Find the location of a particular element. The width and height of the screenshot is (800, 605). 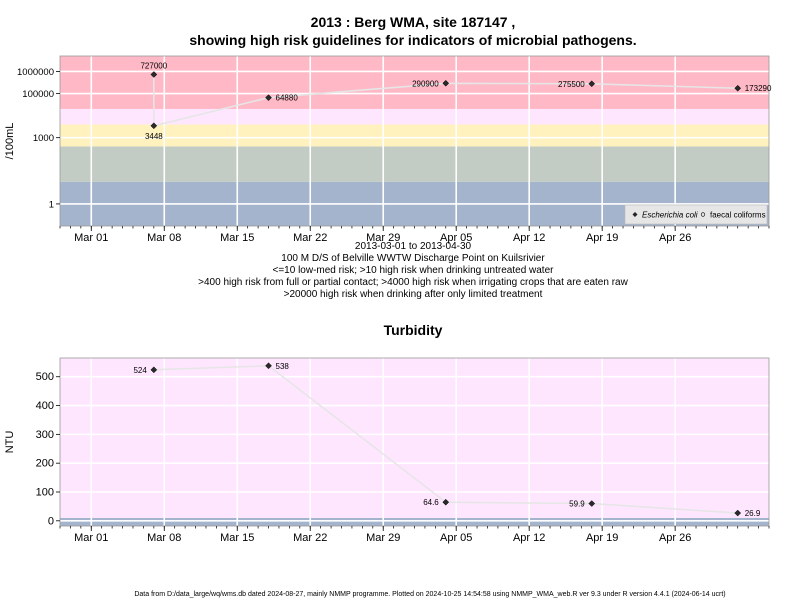

y-tick-label: 300 is located at coordinates (45, 435).